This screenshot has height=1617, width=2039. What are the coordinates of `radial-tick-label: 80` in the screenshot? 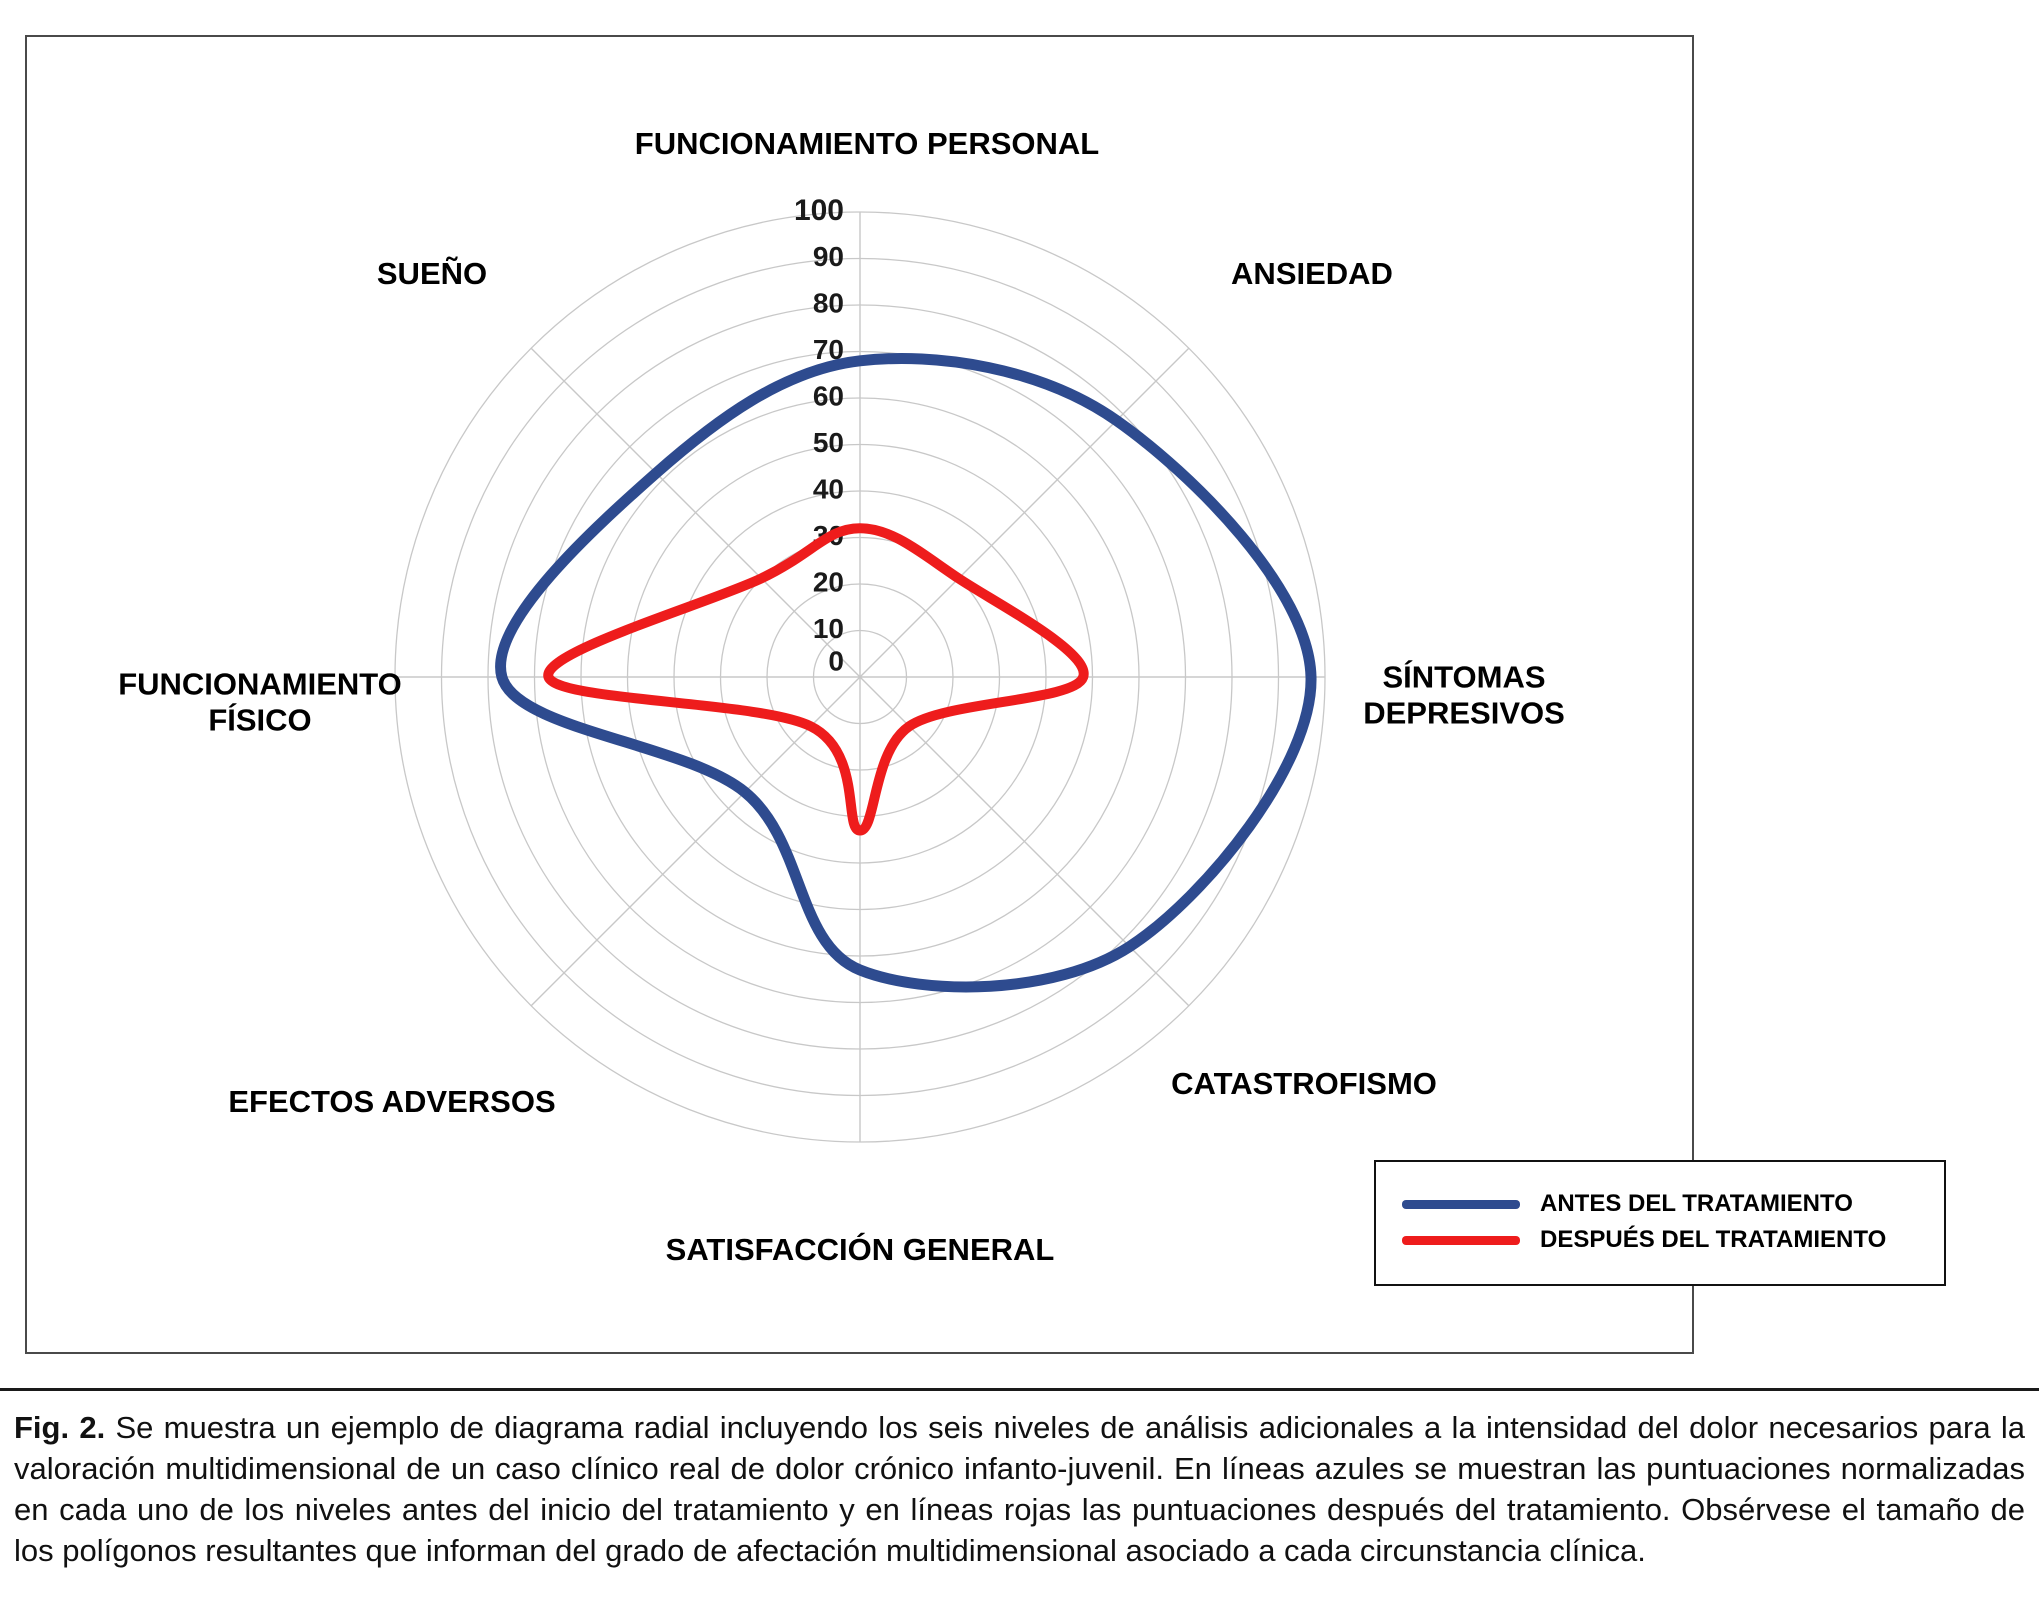 It's located at (828, 302).